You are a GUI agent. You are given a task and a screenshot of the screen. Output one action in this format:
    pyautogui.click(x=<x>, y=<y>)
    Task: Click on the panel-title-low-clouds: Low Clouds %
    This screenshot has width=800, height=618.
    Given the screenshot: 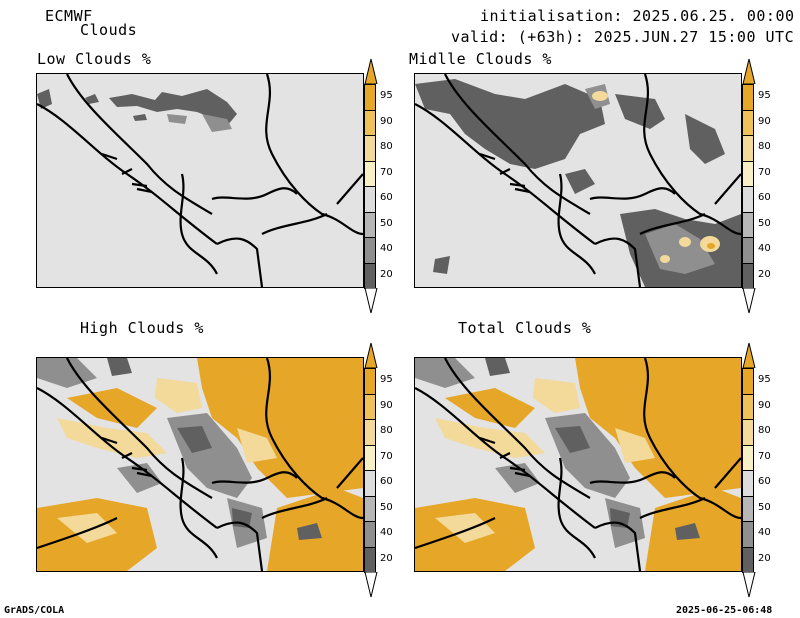 What is the action you would take?
    pyautogui.click(x=94, y=59)
    